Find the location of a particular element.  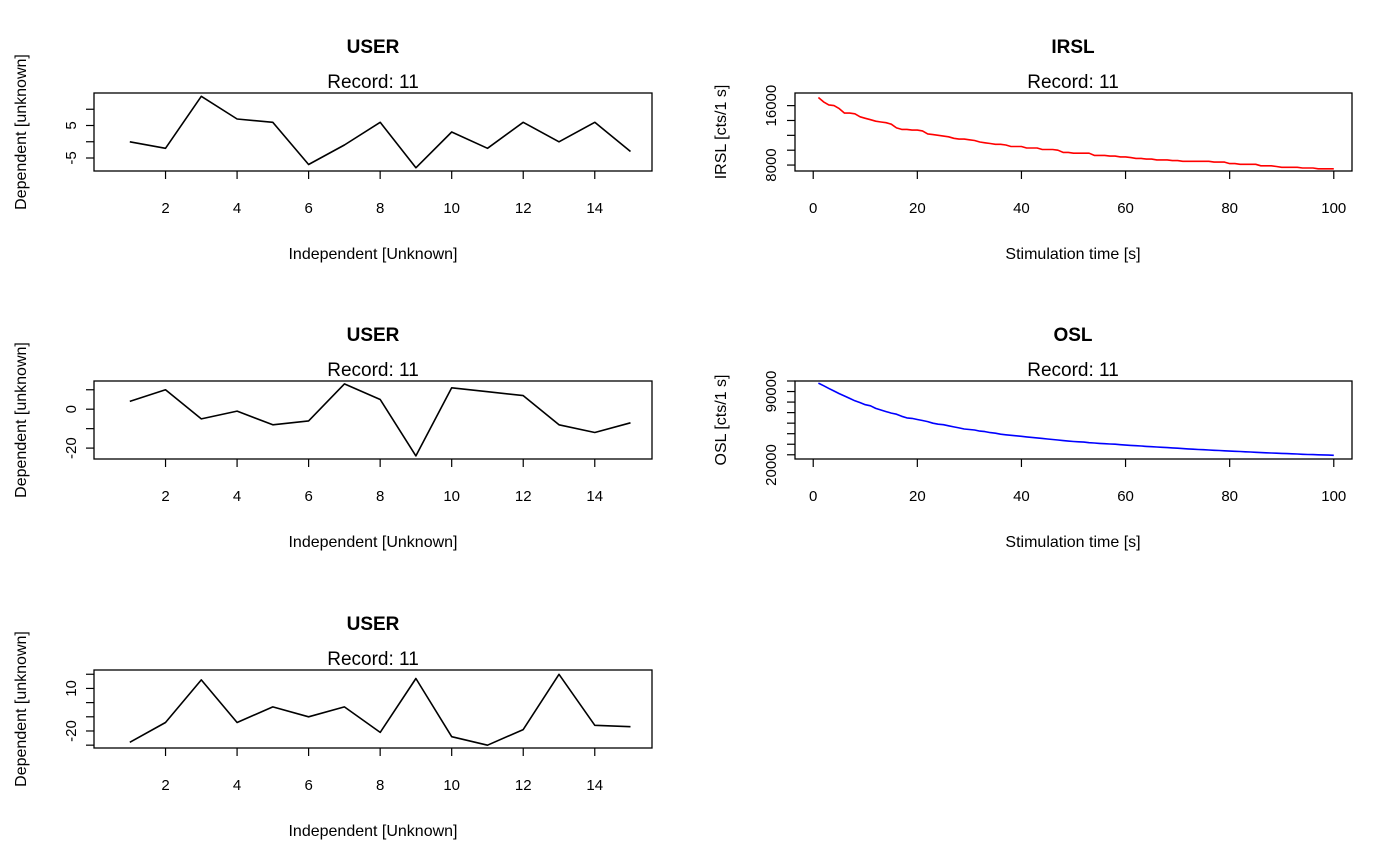

y-tick-label: 8000 is located at coordinates (771, 164).